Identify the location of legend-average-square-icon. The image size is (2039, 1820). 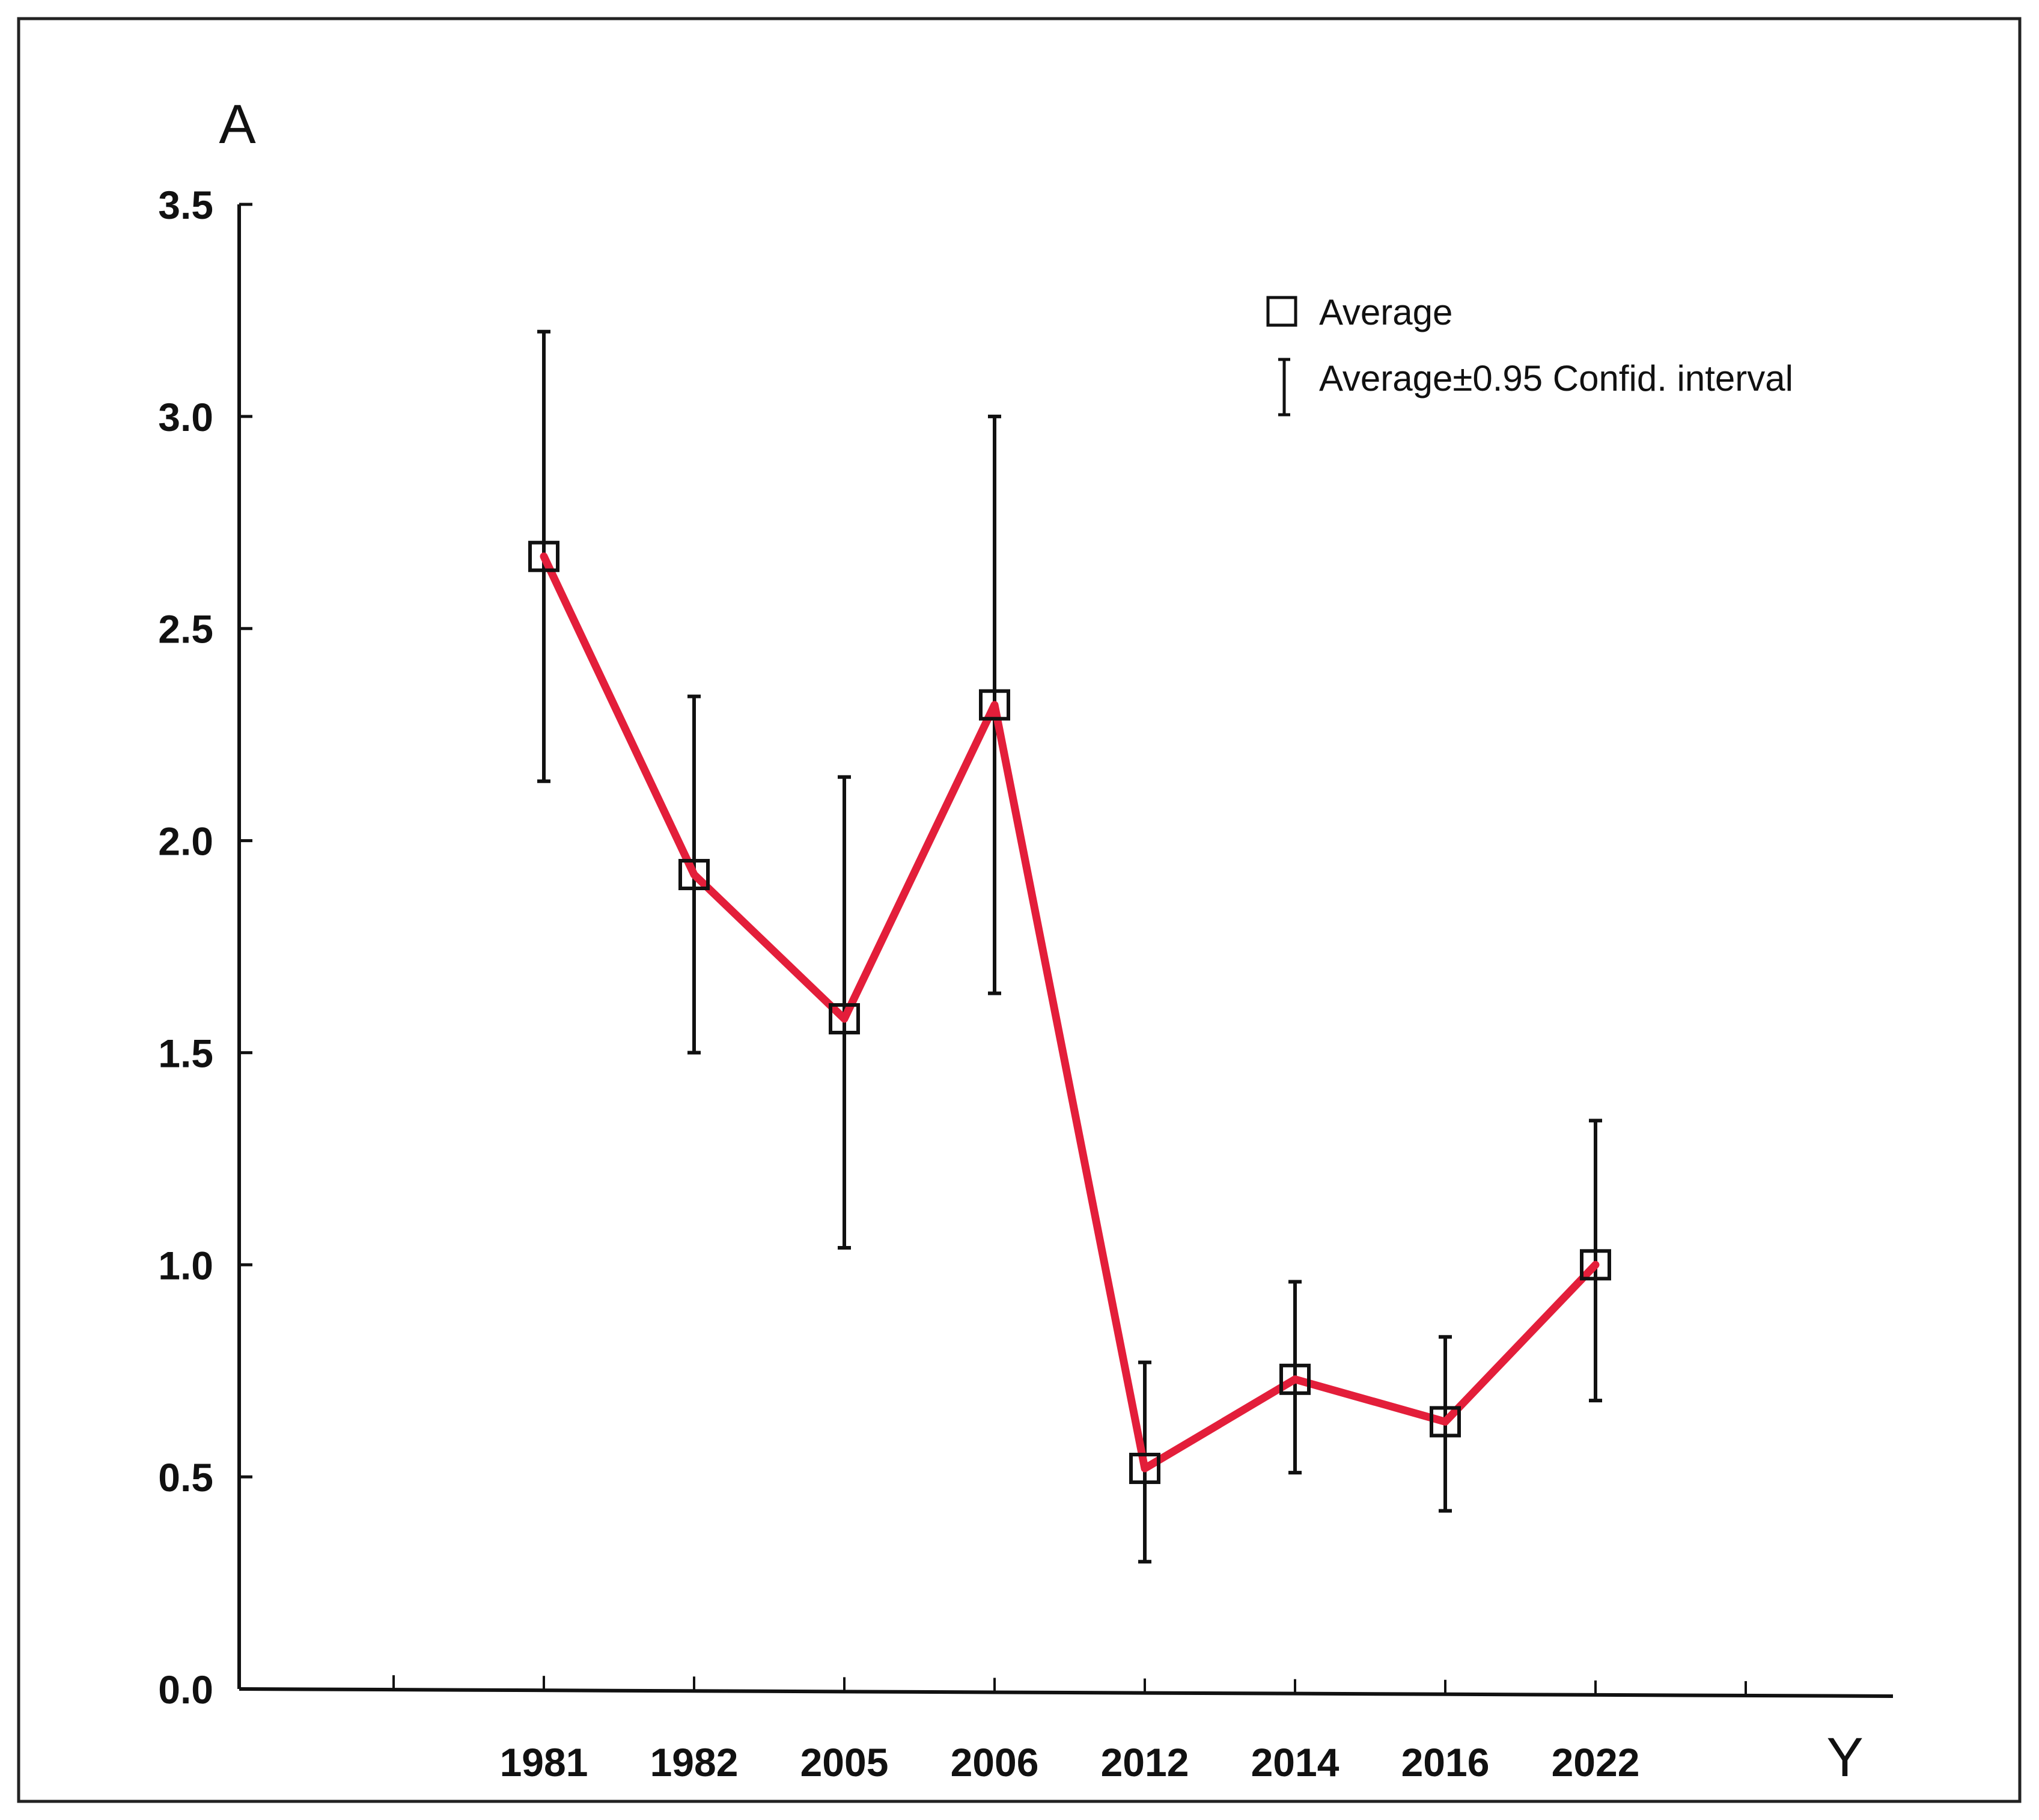
(1281, 312).